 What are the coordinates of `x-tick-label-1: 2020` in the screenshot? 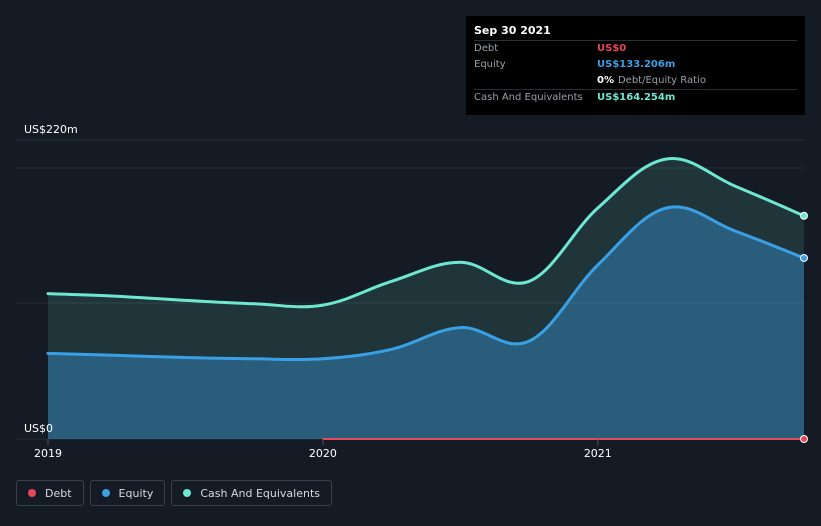 It's located at (323, 453).